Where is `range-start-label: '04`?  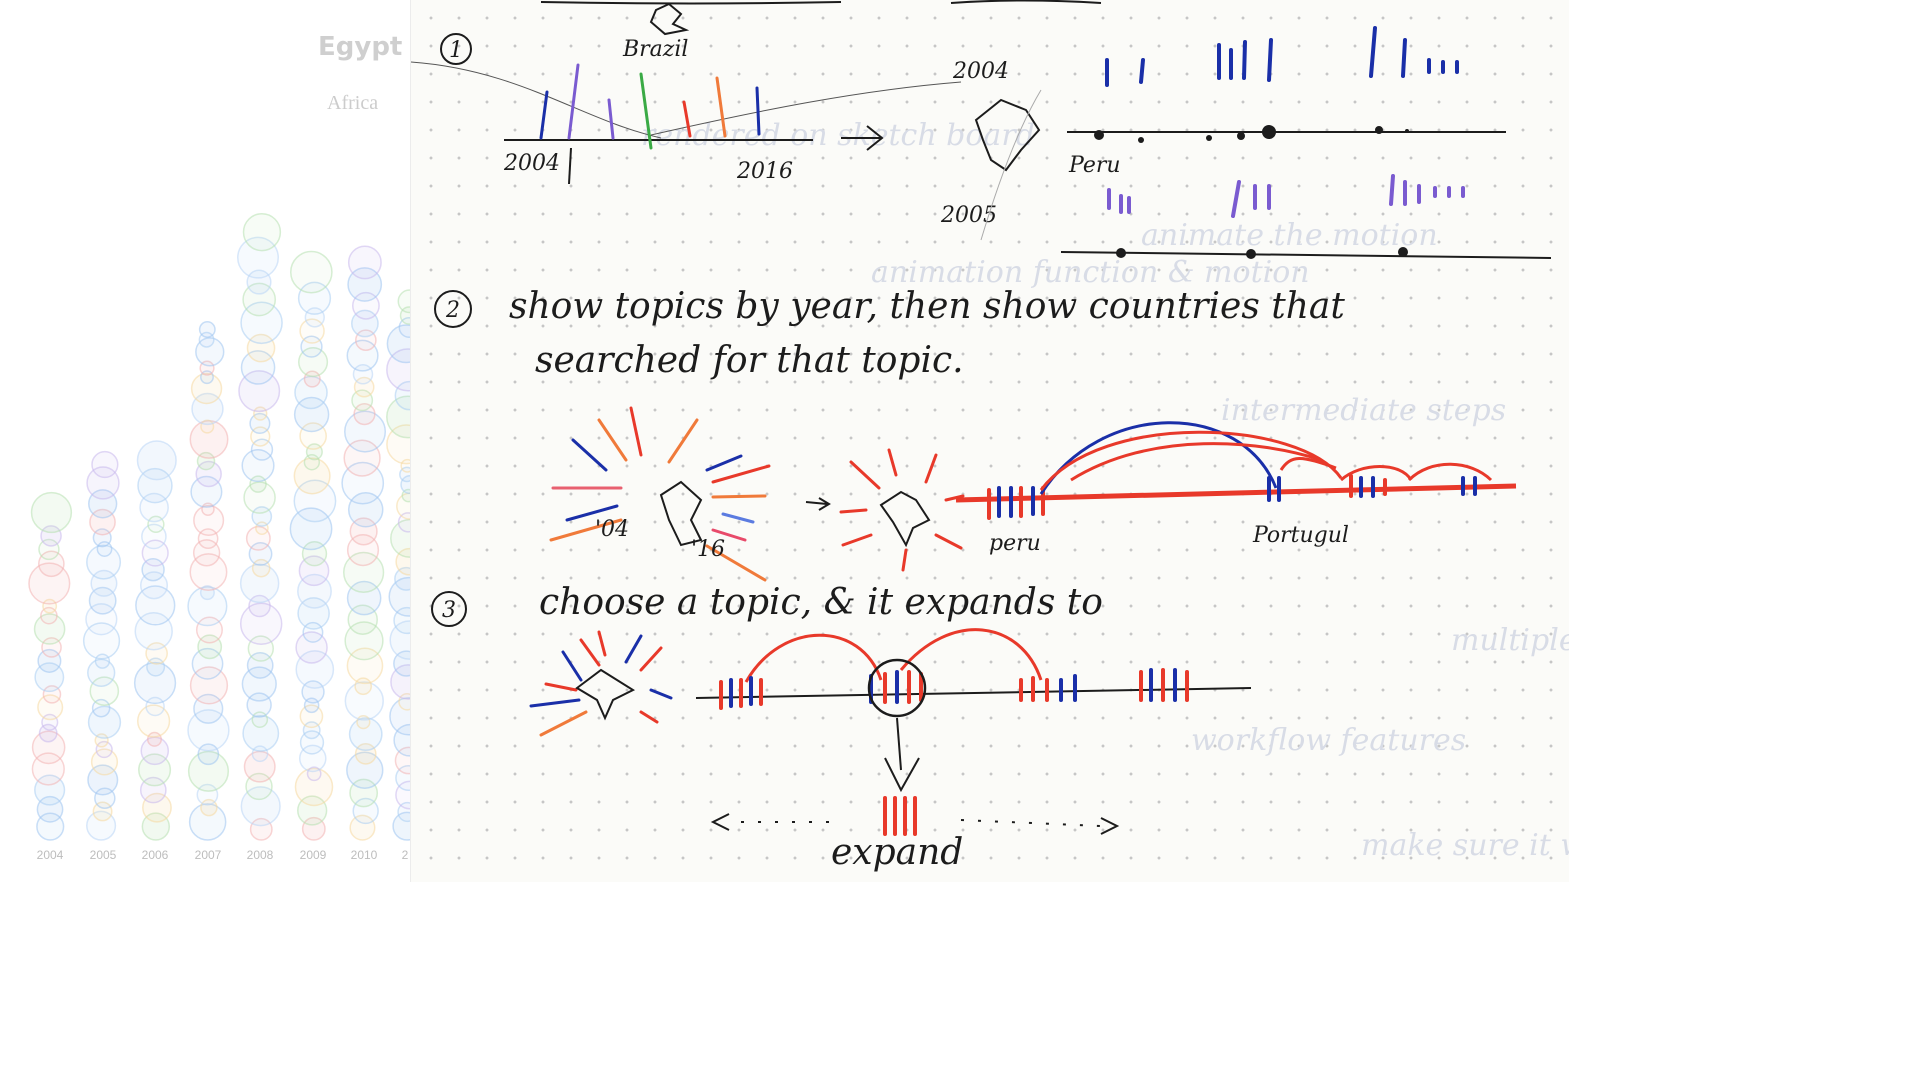 range-start-label: '04 is located at coordinates (612, 529).